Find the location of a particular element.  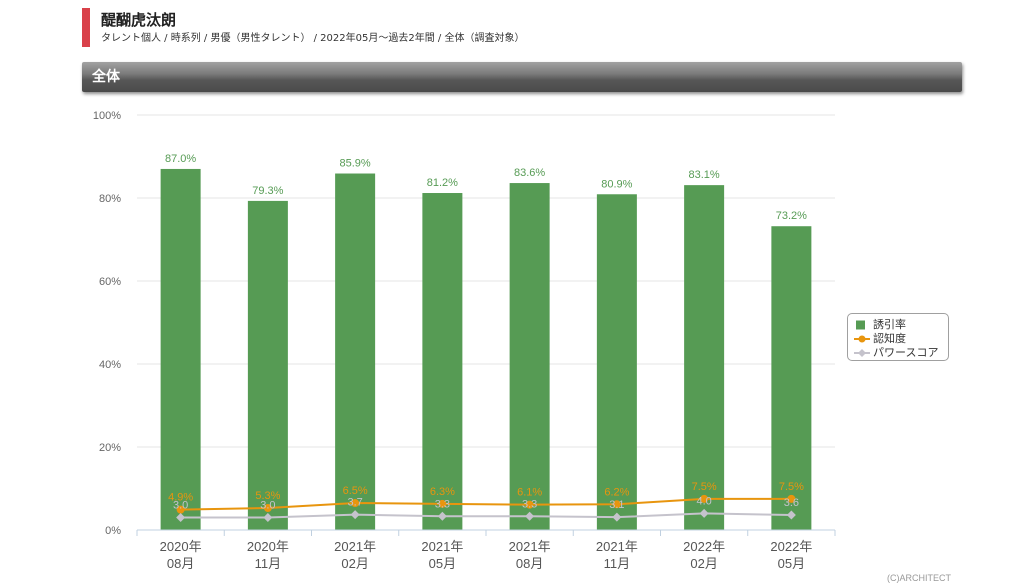

legend-item-power-score: パワースコア is located at coordinates (901, 353).